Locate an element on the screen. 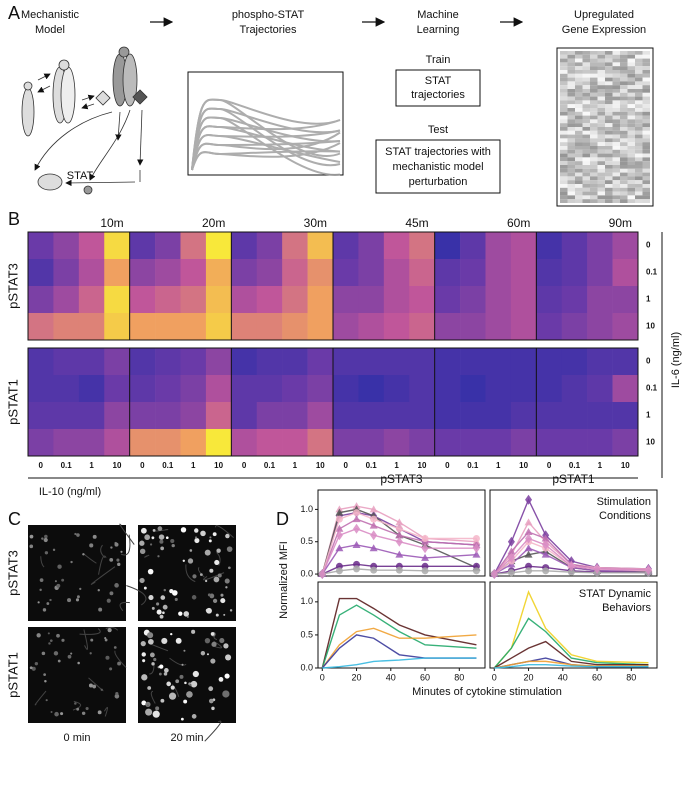 The width and height of the screenshot is (684, 787). il10-level: 1 is located at coordinates (600, 465).